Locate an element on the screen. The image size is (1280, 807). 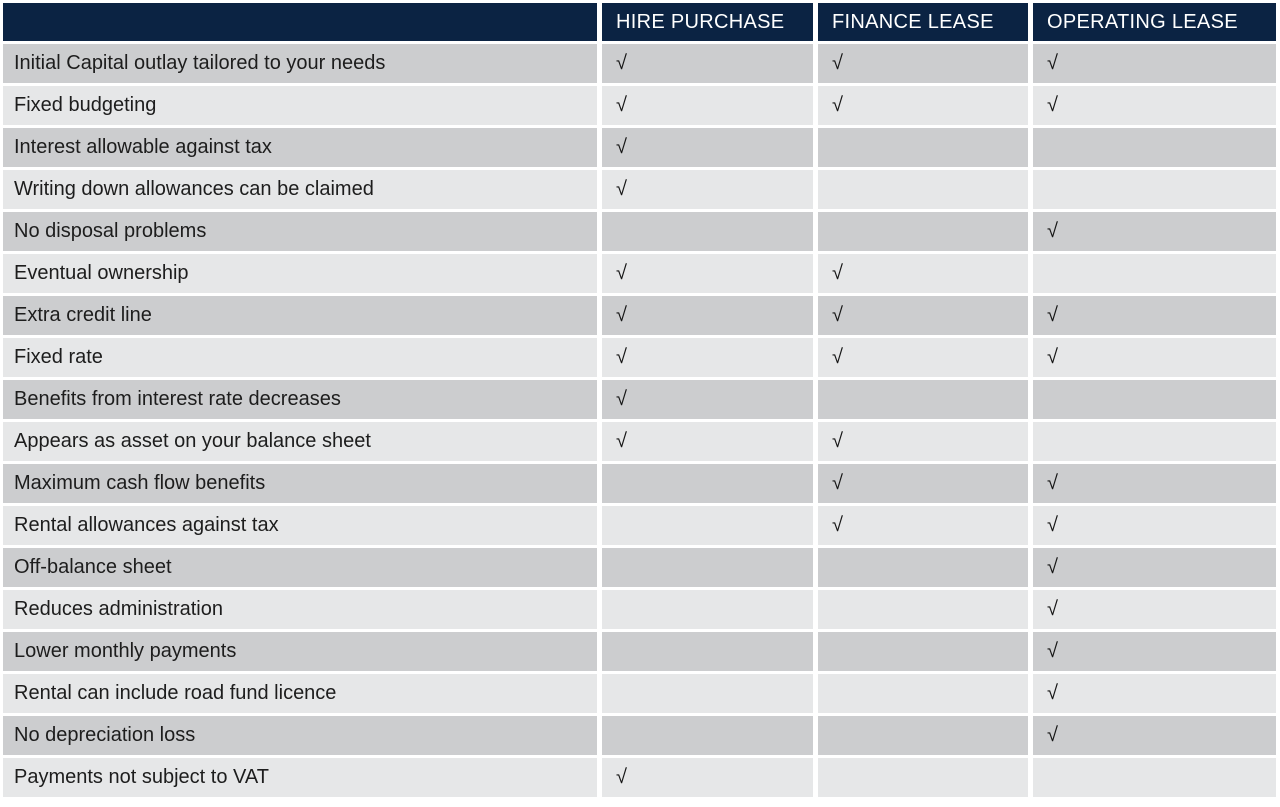
row-label: Writing down allowances can be claimed is located at coordinates (300, 189).